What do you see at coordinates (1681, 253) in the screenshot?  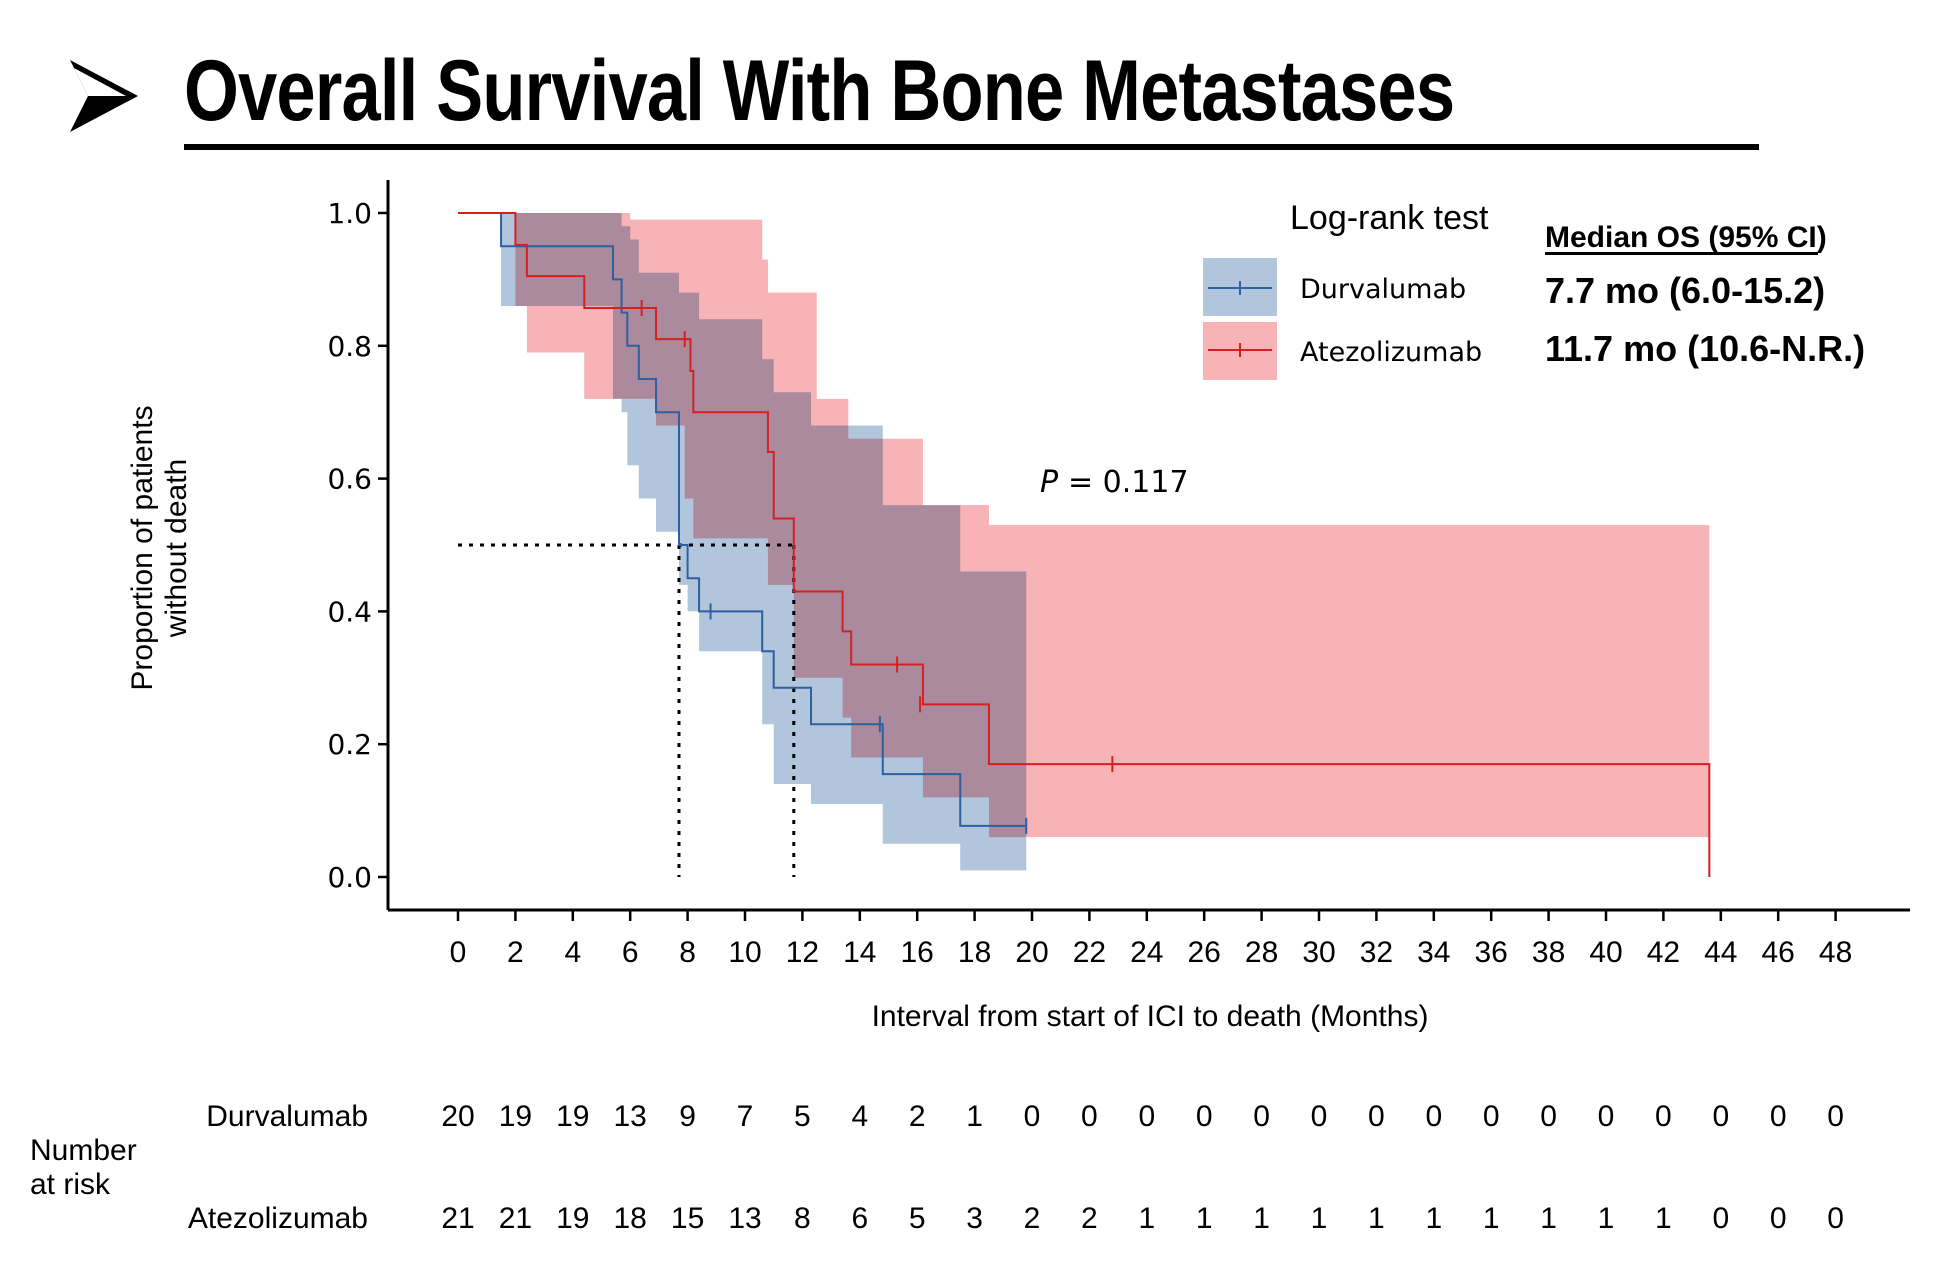 I see `median-header-underline` at bounding box center [1681, 253].